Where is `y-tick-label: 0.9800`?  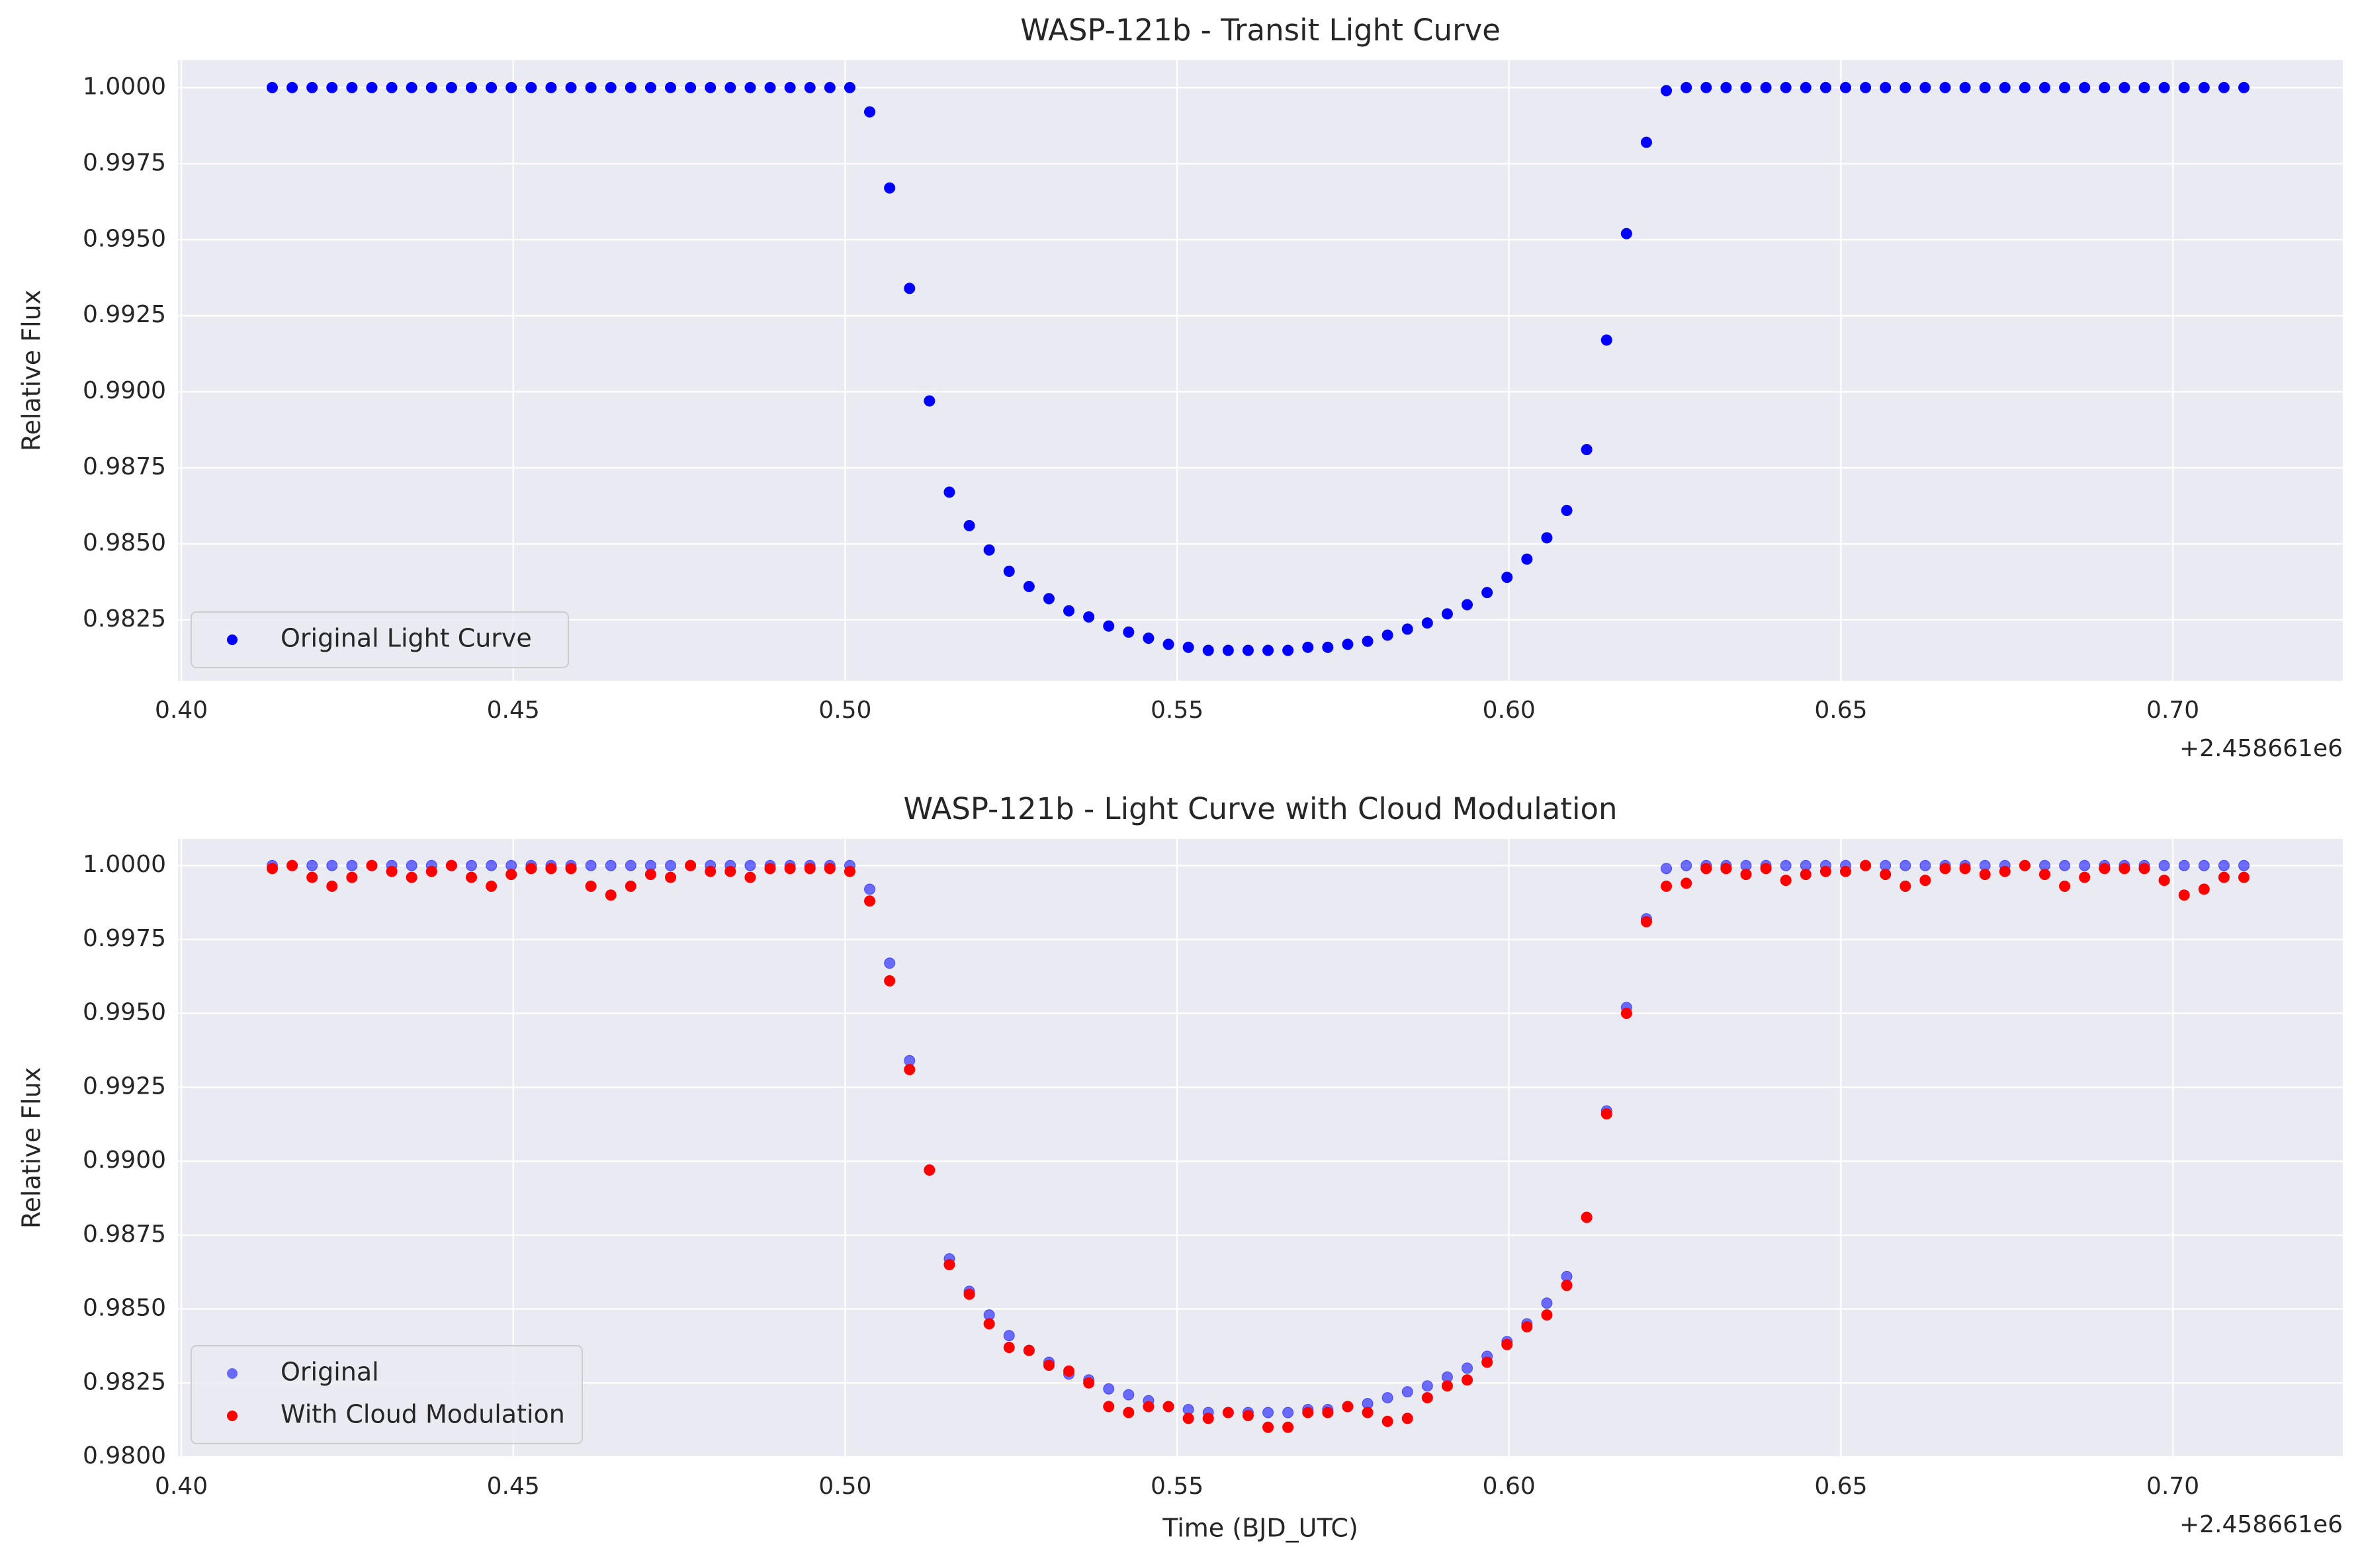 y-tick-label: 0.9800 is located at coordinates (124, 1455).